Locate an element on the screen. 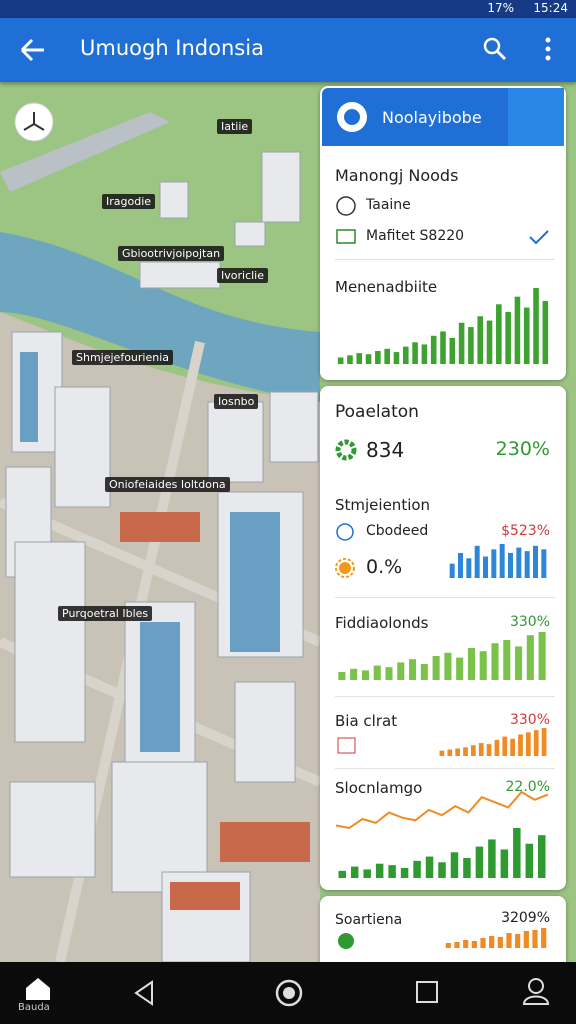  option-icon is located at coordinates (346, 236).